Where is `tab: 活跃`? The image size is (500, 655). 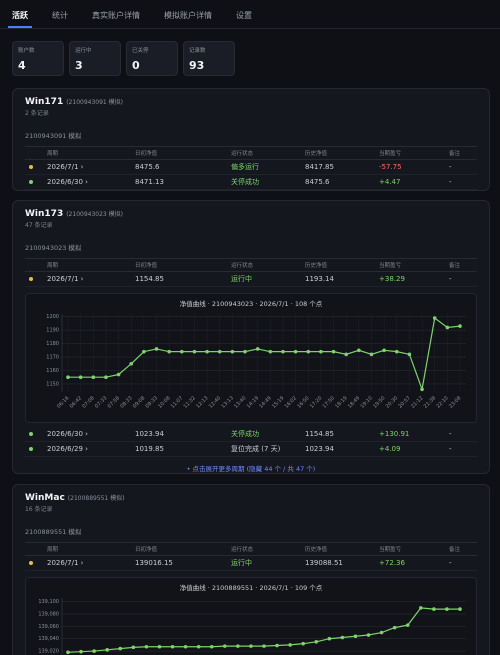
tab: 活跃 is located at coordinates (20, 14).